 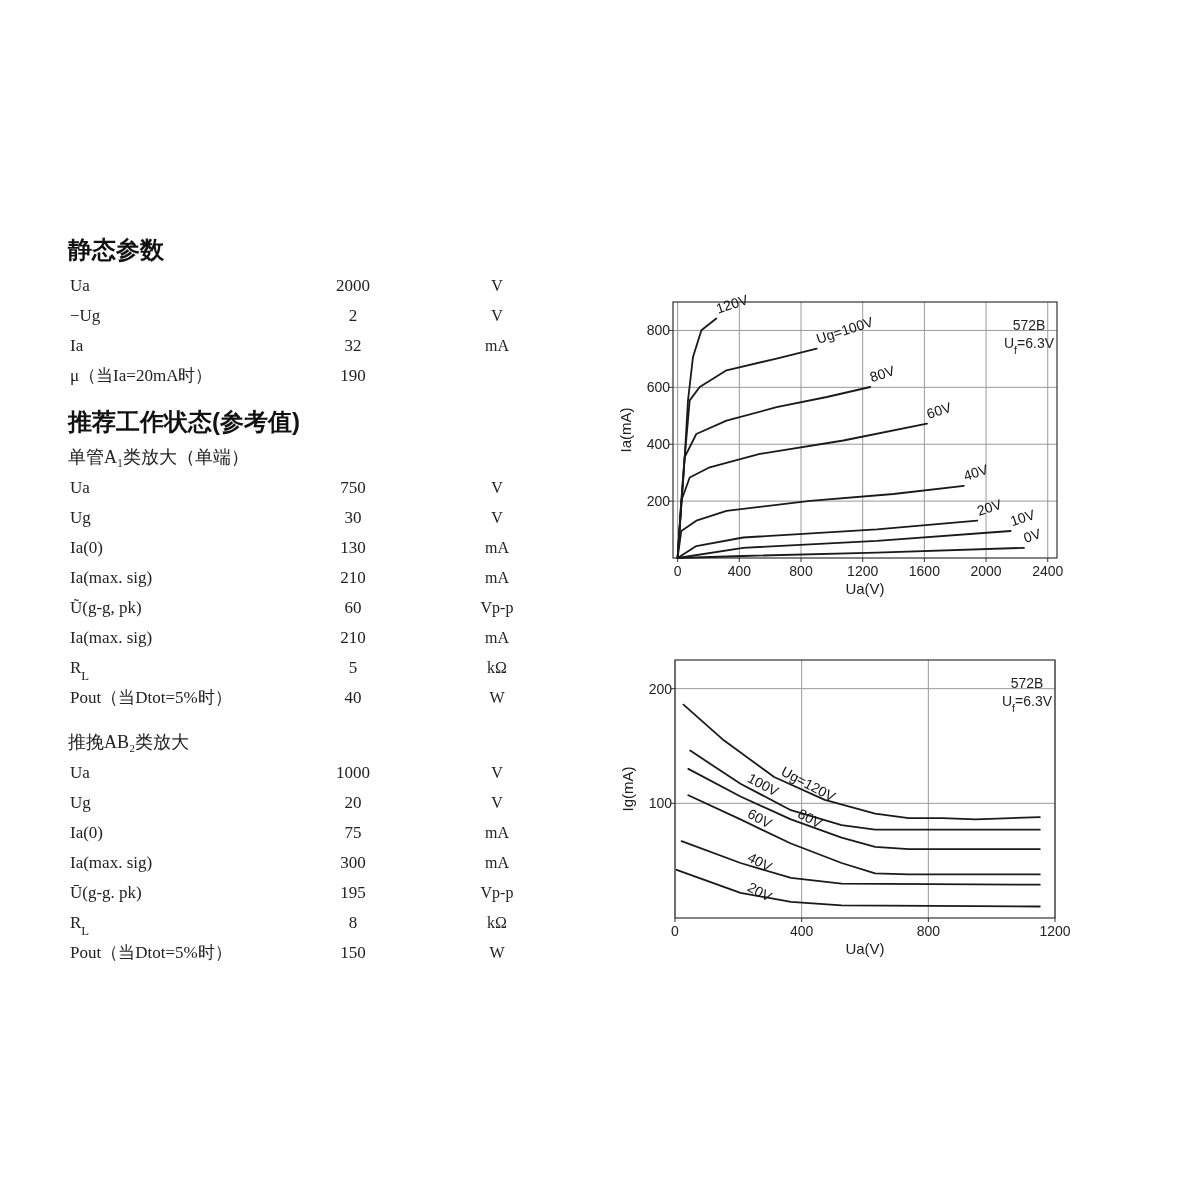 What do you see at coordinates (353, 772) in the screenshot?
I see `data-label: 1000` at bounding box center [353, 772].